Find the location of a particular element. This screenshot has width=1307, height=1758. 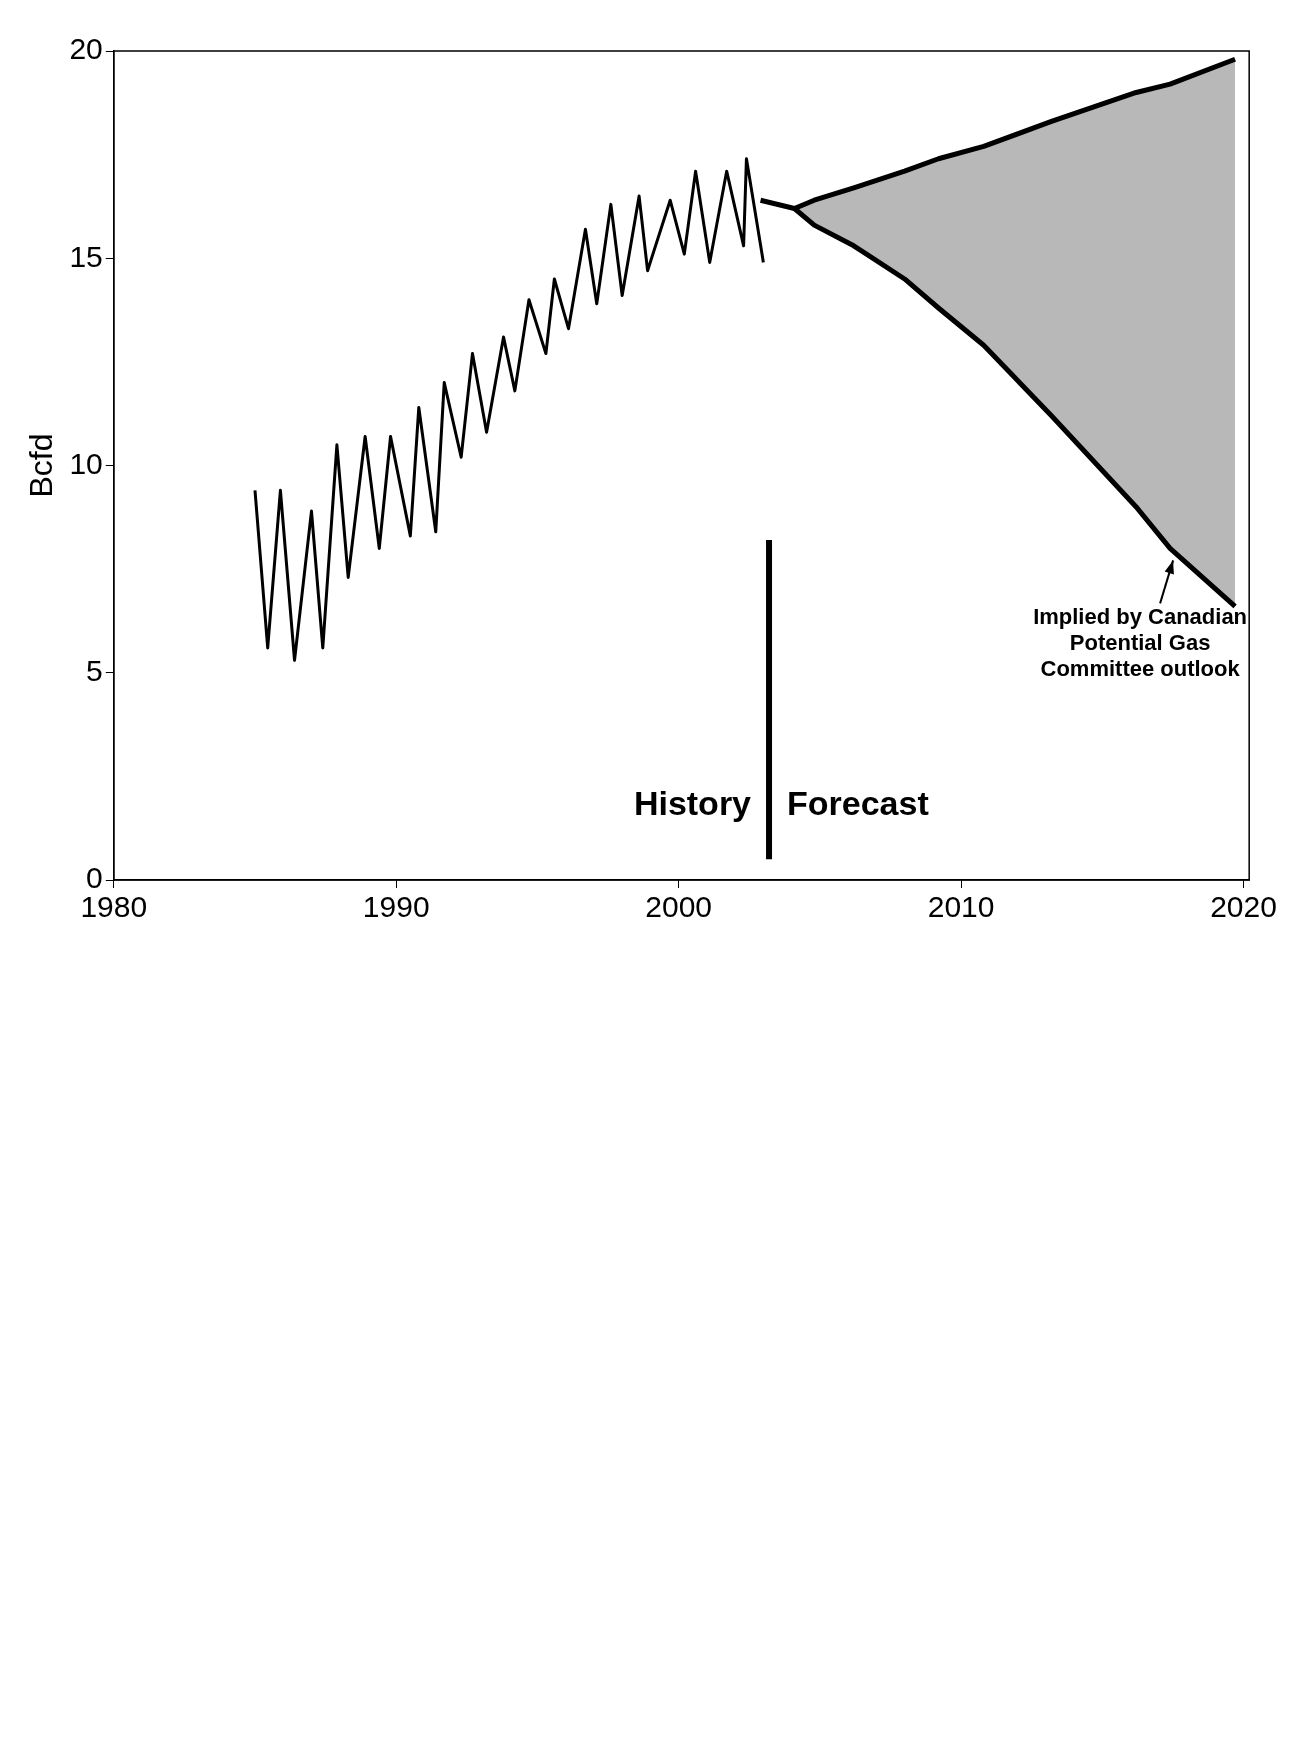

y-tick-label: 5 is located at coordinates (94, 671).